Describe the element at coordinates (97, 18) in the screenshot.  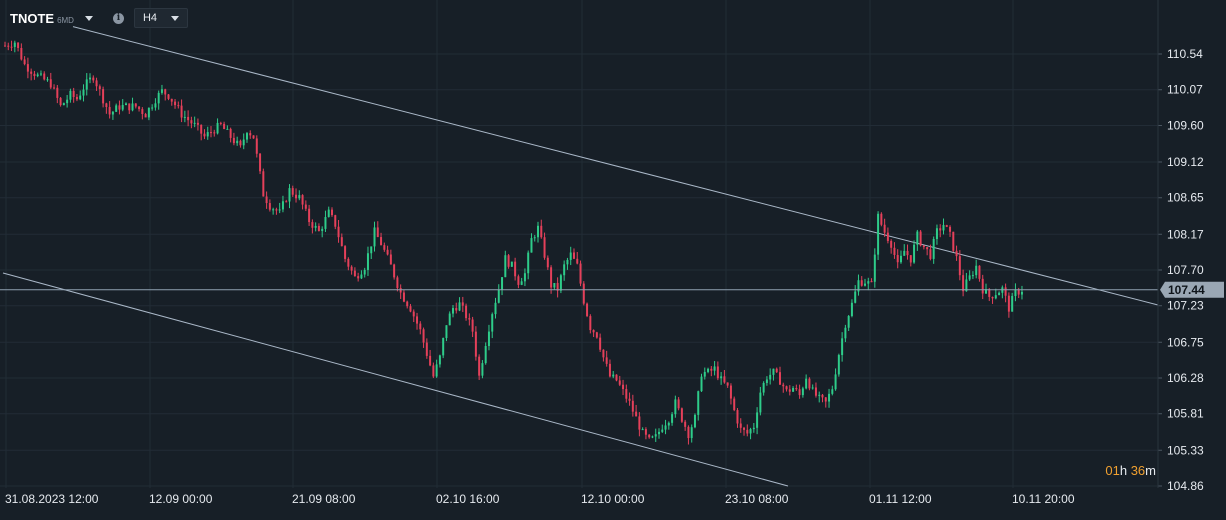
I see `chart-toolbar: TNOTE 6MD i H4` at that location.